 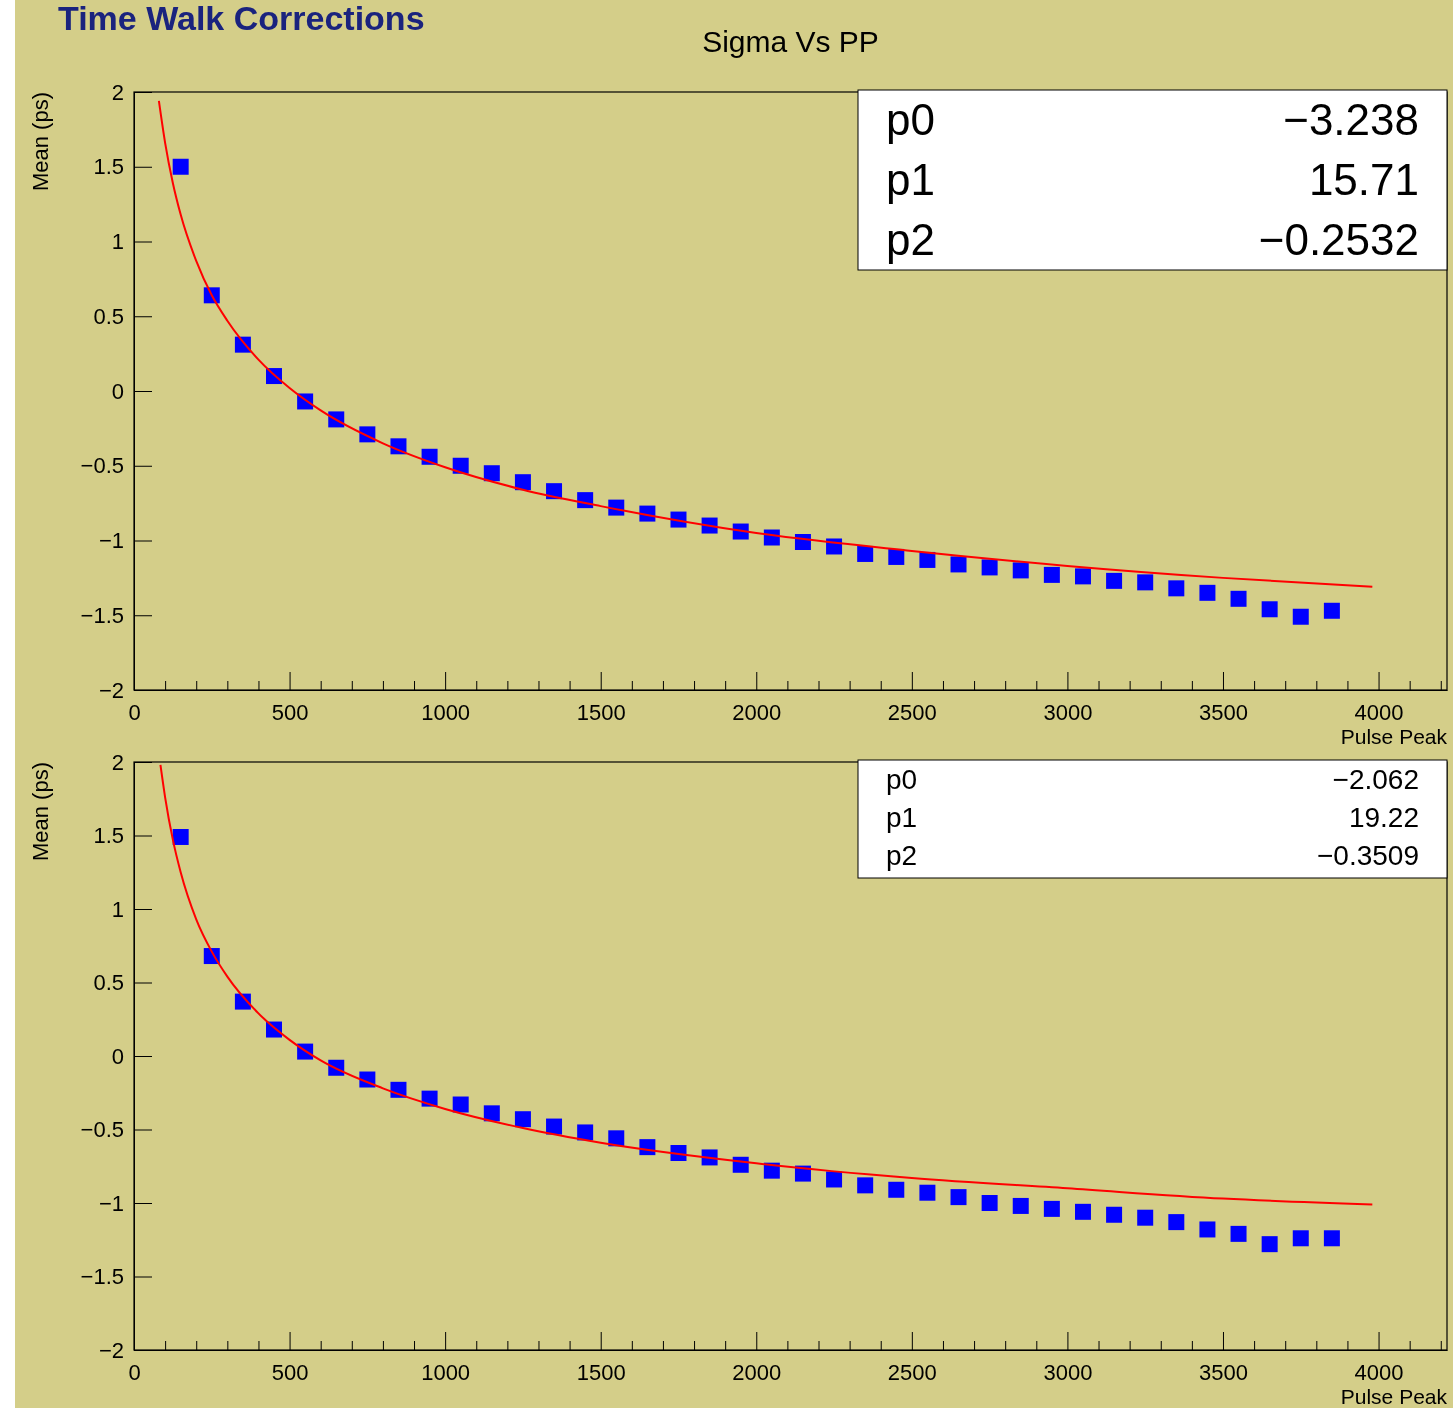 What do you see at coordinates (241, 18) in the screenshot?
I see `text: Time Walk Corrections` at bounding box center [241, 18].